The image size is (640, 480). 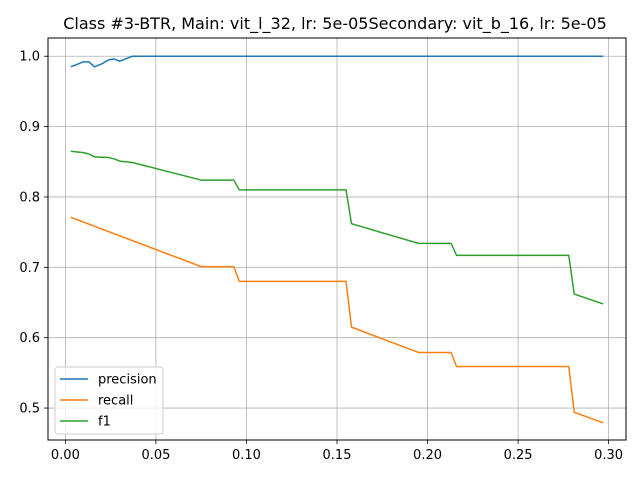 What do you see at coordinates (29, 338) in the screenshot?
I see `y-tick-label: 0.6` at bounding box center [29, 338].